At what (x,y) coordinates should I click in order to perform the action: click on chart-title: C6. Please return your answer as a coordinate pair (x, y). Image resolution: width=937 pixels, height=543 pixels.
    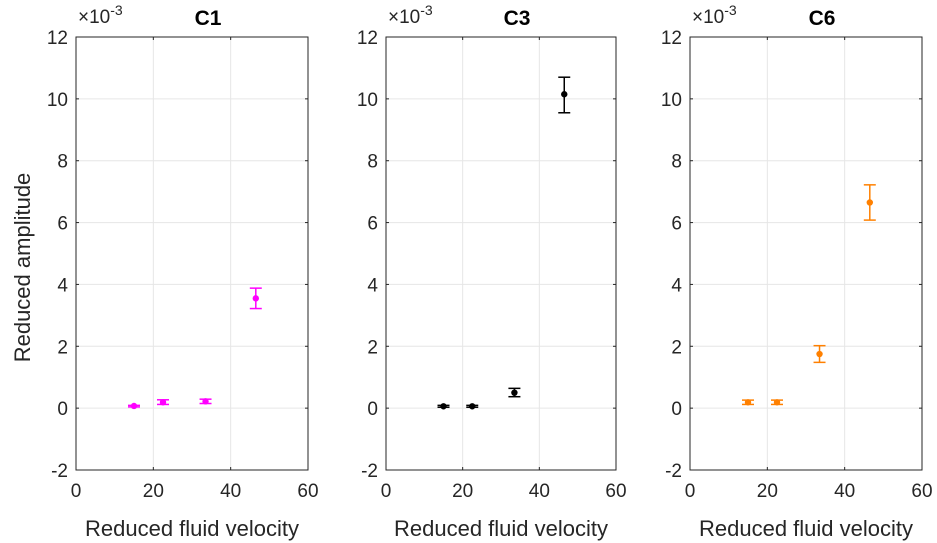
    Looking at the image, I should click on (822, 18).